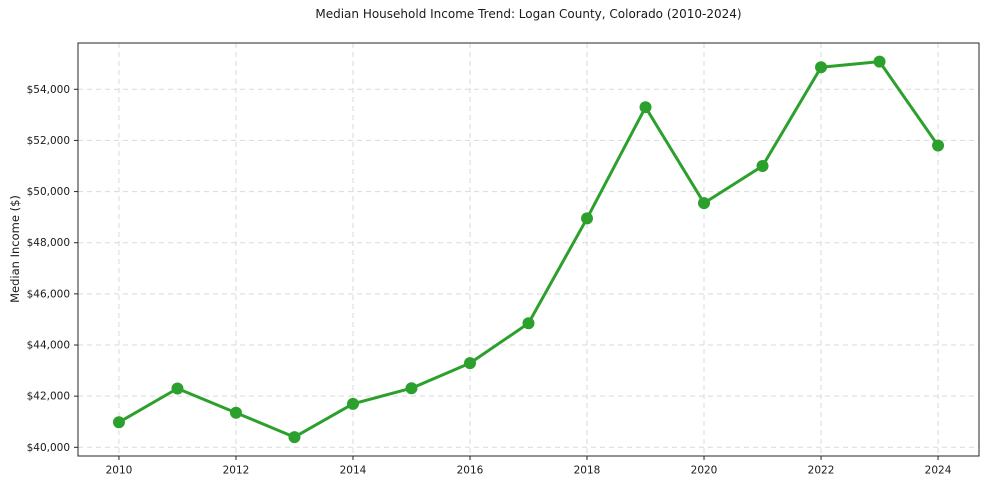 The height and width of the screenshot is (490, 989). What do you see at coordinates (48, 141) in the screenshot?
I see `y-tick-label: $52,000` at bounding box center [48, 141].